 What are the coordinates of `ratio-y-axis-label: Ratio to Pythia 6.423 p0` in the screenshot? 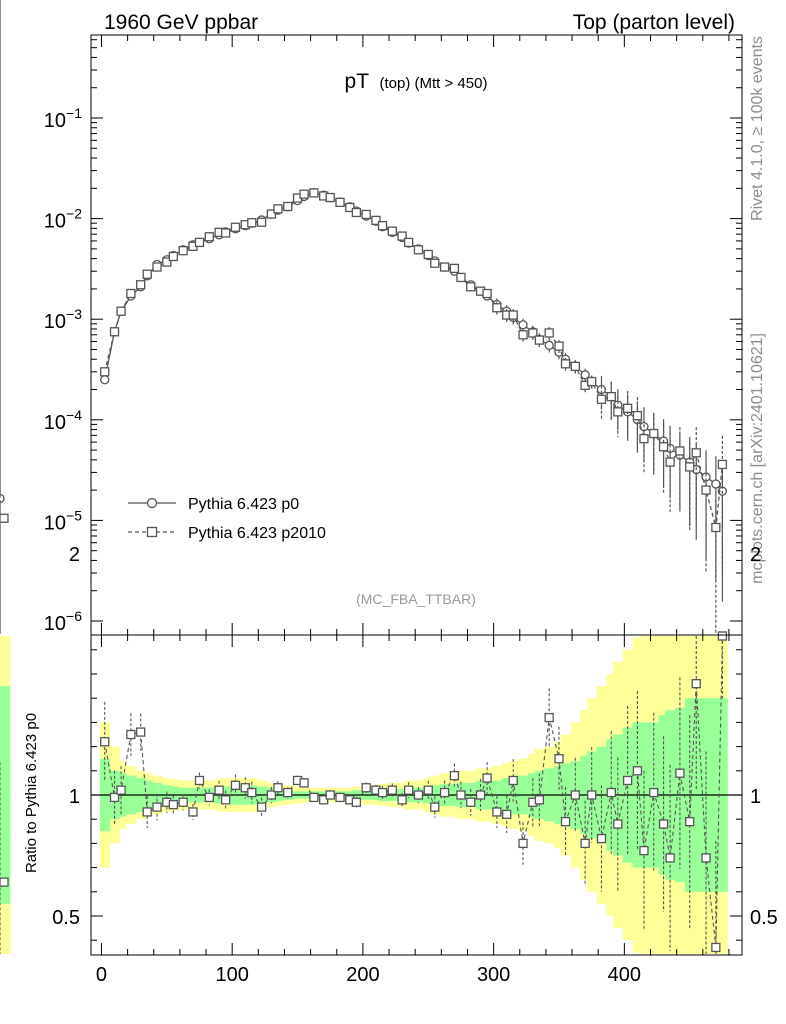 It's located at (31, 793).